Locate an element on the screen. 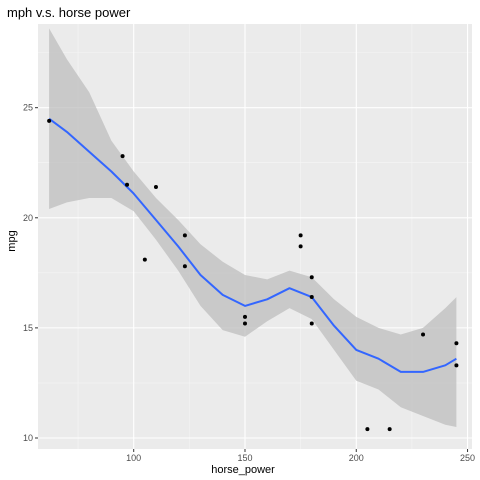 The image size is (480, 480). x-axis: 100 150 200 250 is located at coordinates (300, 456).